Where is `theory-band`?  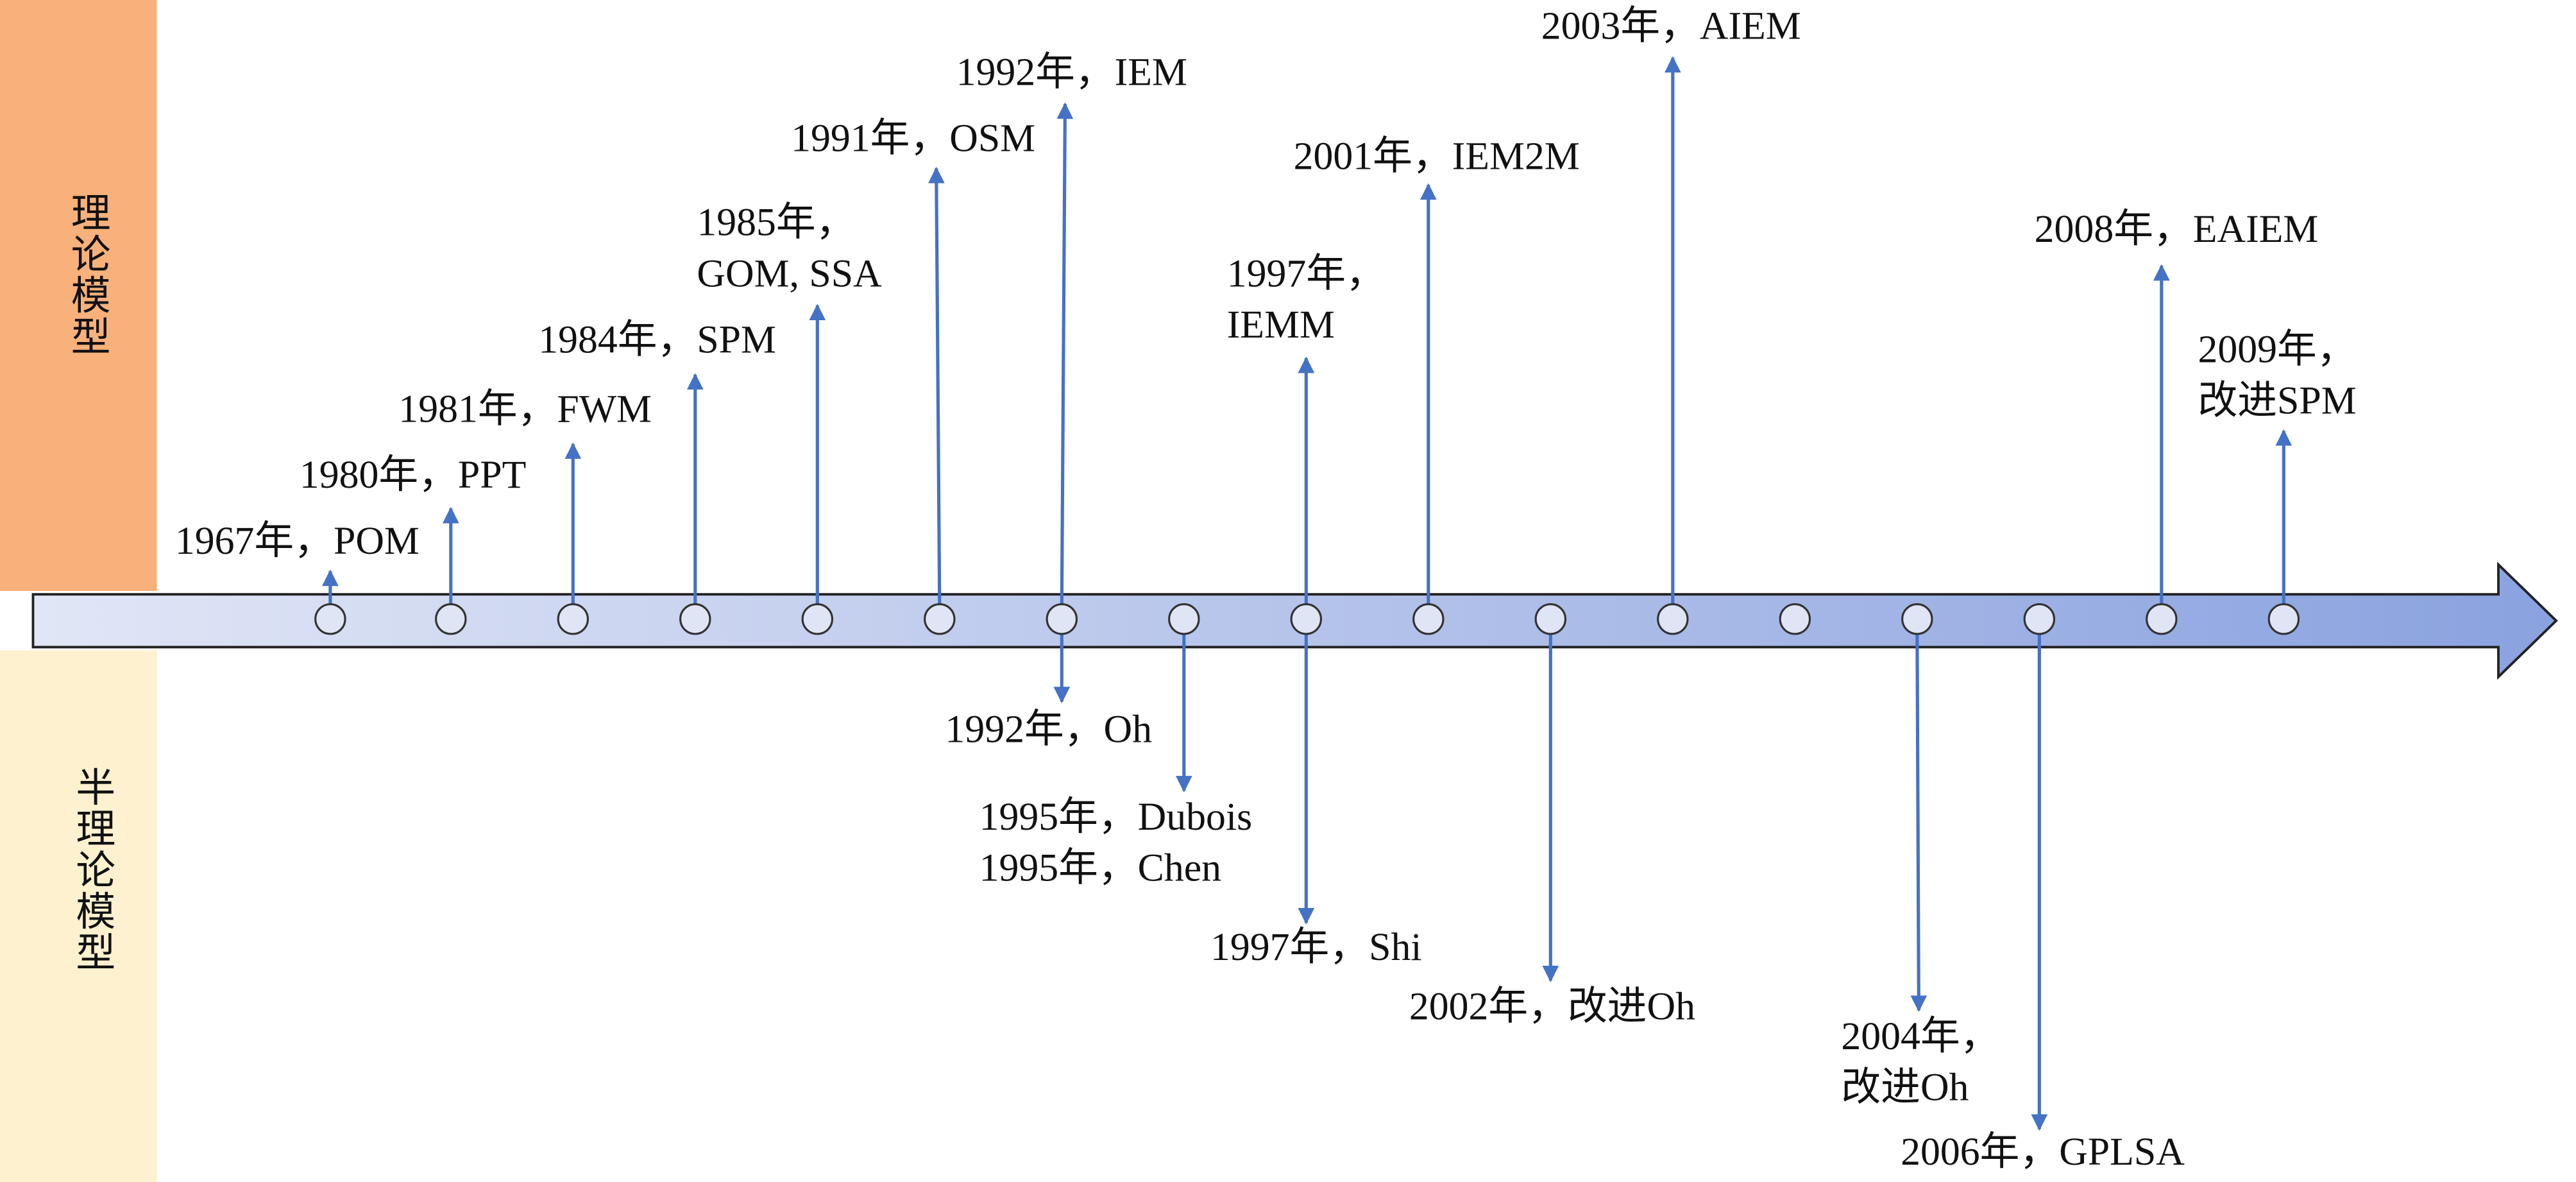 theory-band is located at coordinates (78, 295).